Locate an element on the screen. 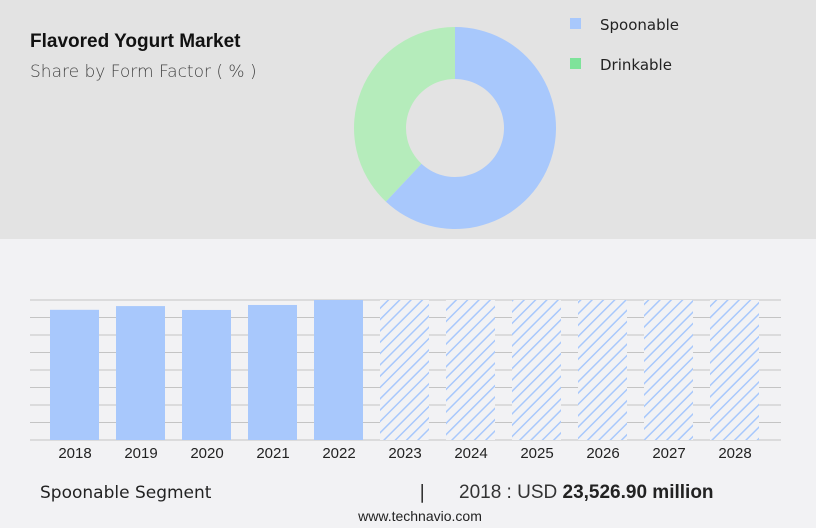 Image resolution: width=816 pixels, height=528 pixels. segment-label: Spoonable Segment is located at coordinates (126, 493).